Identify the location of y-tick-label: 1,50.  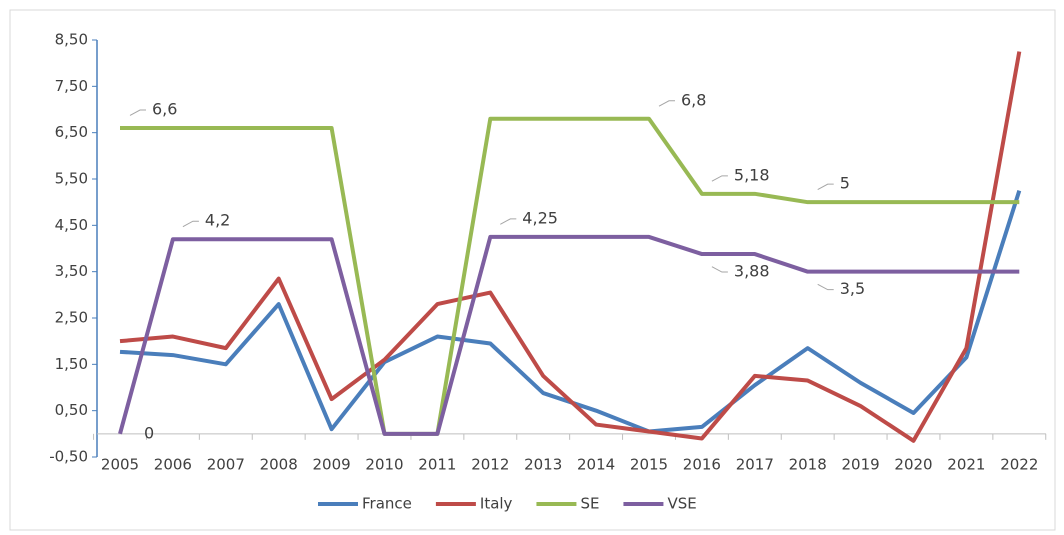
(71, 364).